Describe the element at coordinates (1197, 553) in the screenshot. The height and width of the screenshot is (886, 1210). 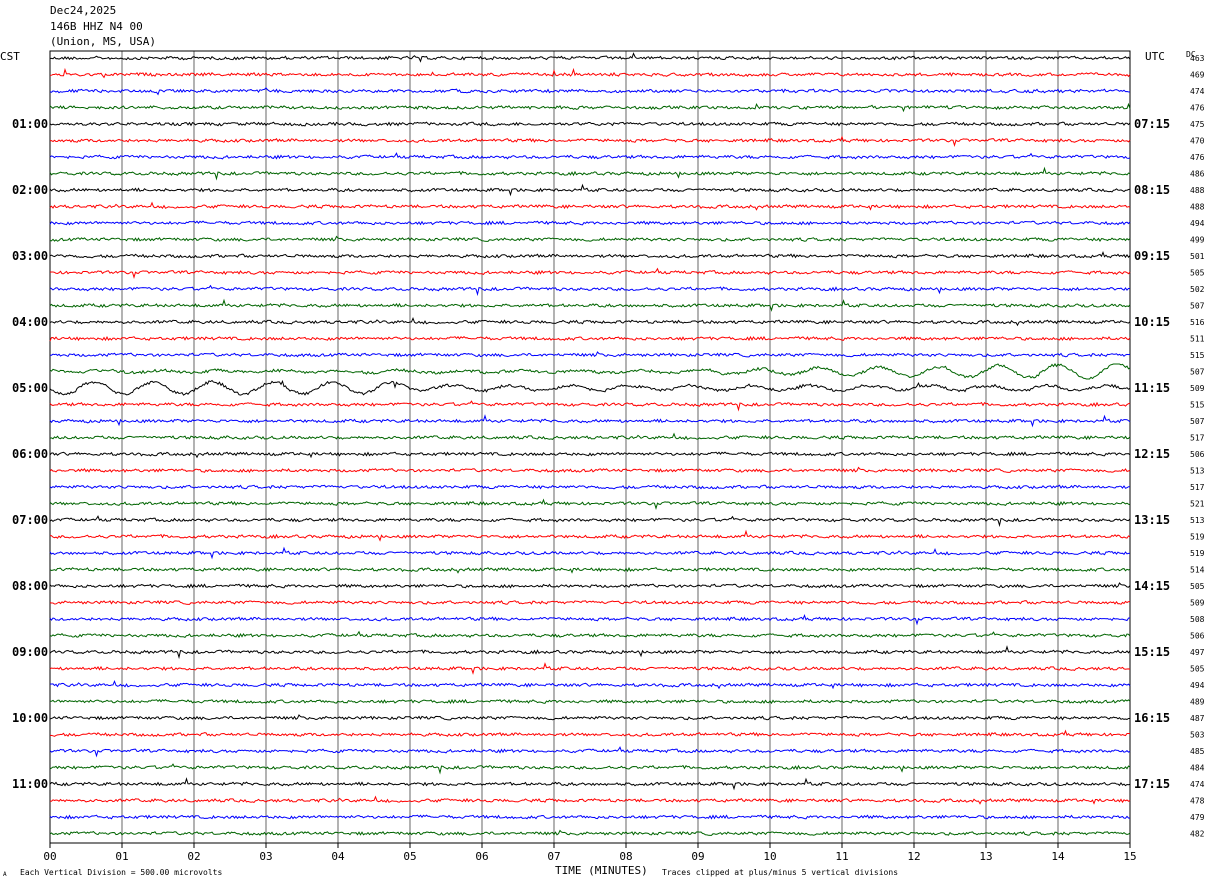
I see `dc-offset-label: 519` at that location.